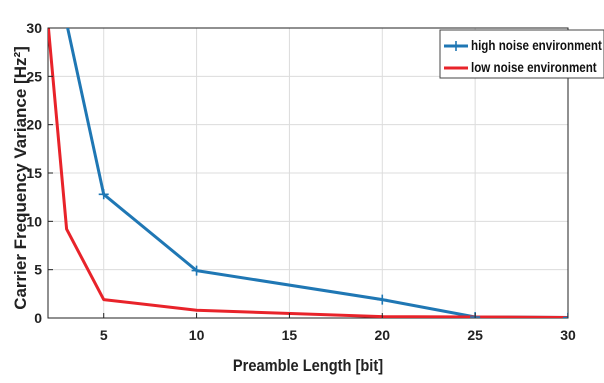  I want to click on legend-box, so click(521, 54).